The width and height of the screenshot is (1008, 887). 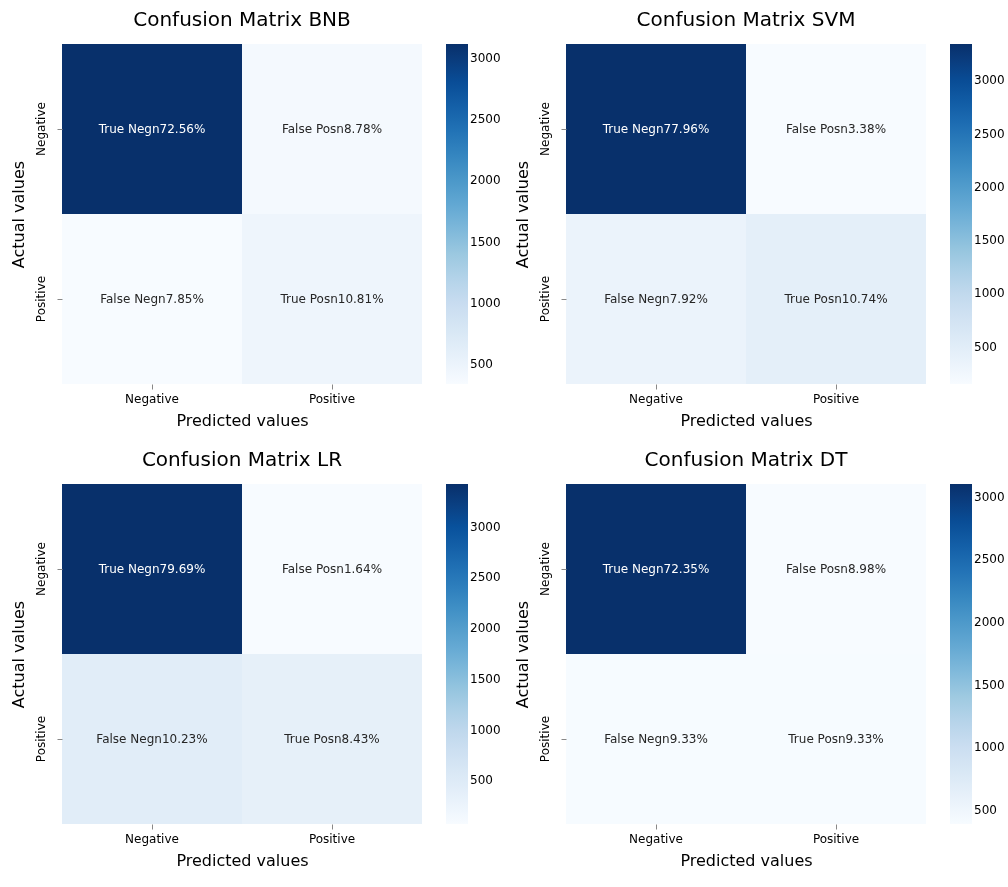 I want to click on chart-title: Confusion Matrix DT, so click(x=746, y=459).